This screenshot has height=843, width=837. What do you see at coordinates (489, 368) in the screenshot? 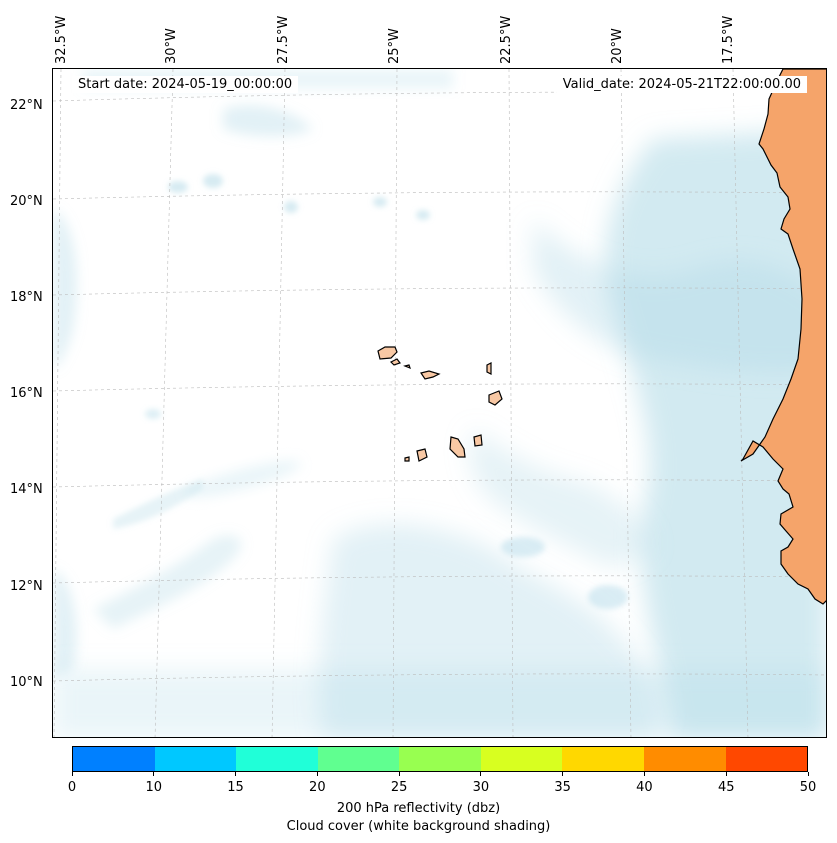
I see `island-sal` at bounding box center [489, 368].